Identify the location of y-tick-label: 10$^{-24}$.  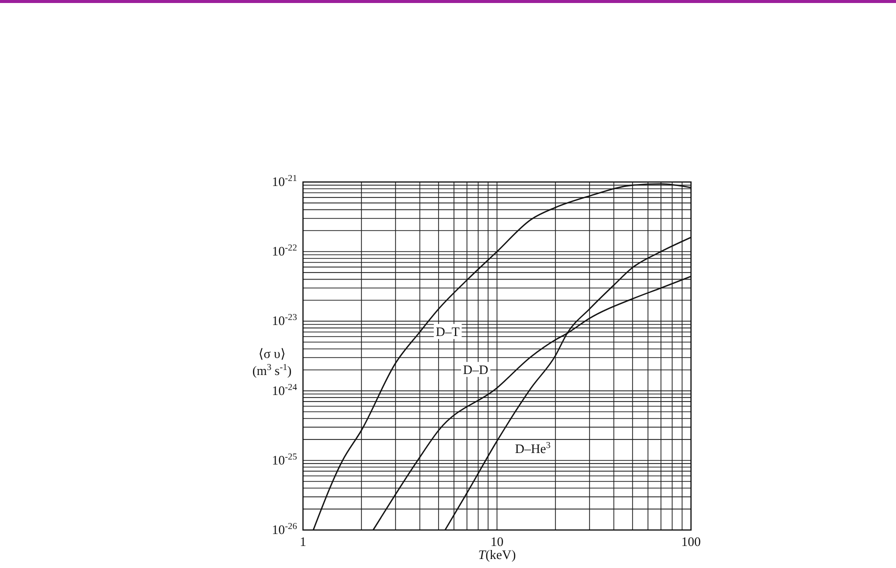
(285, 390).